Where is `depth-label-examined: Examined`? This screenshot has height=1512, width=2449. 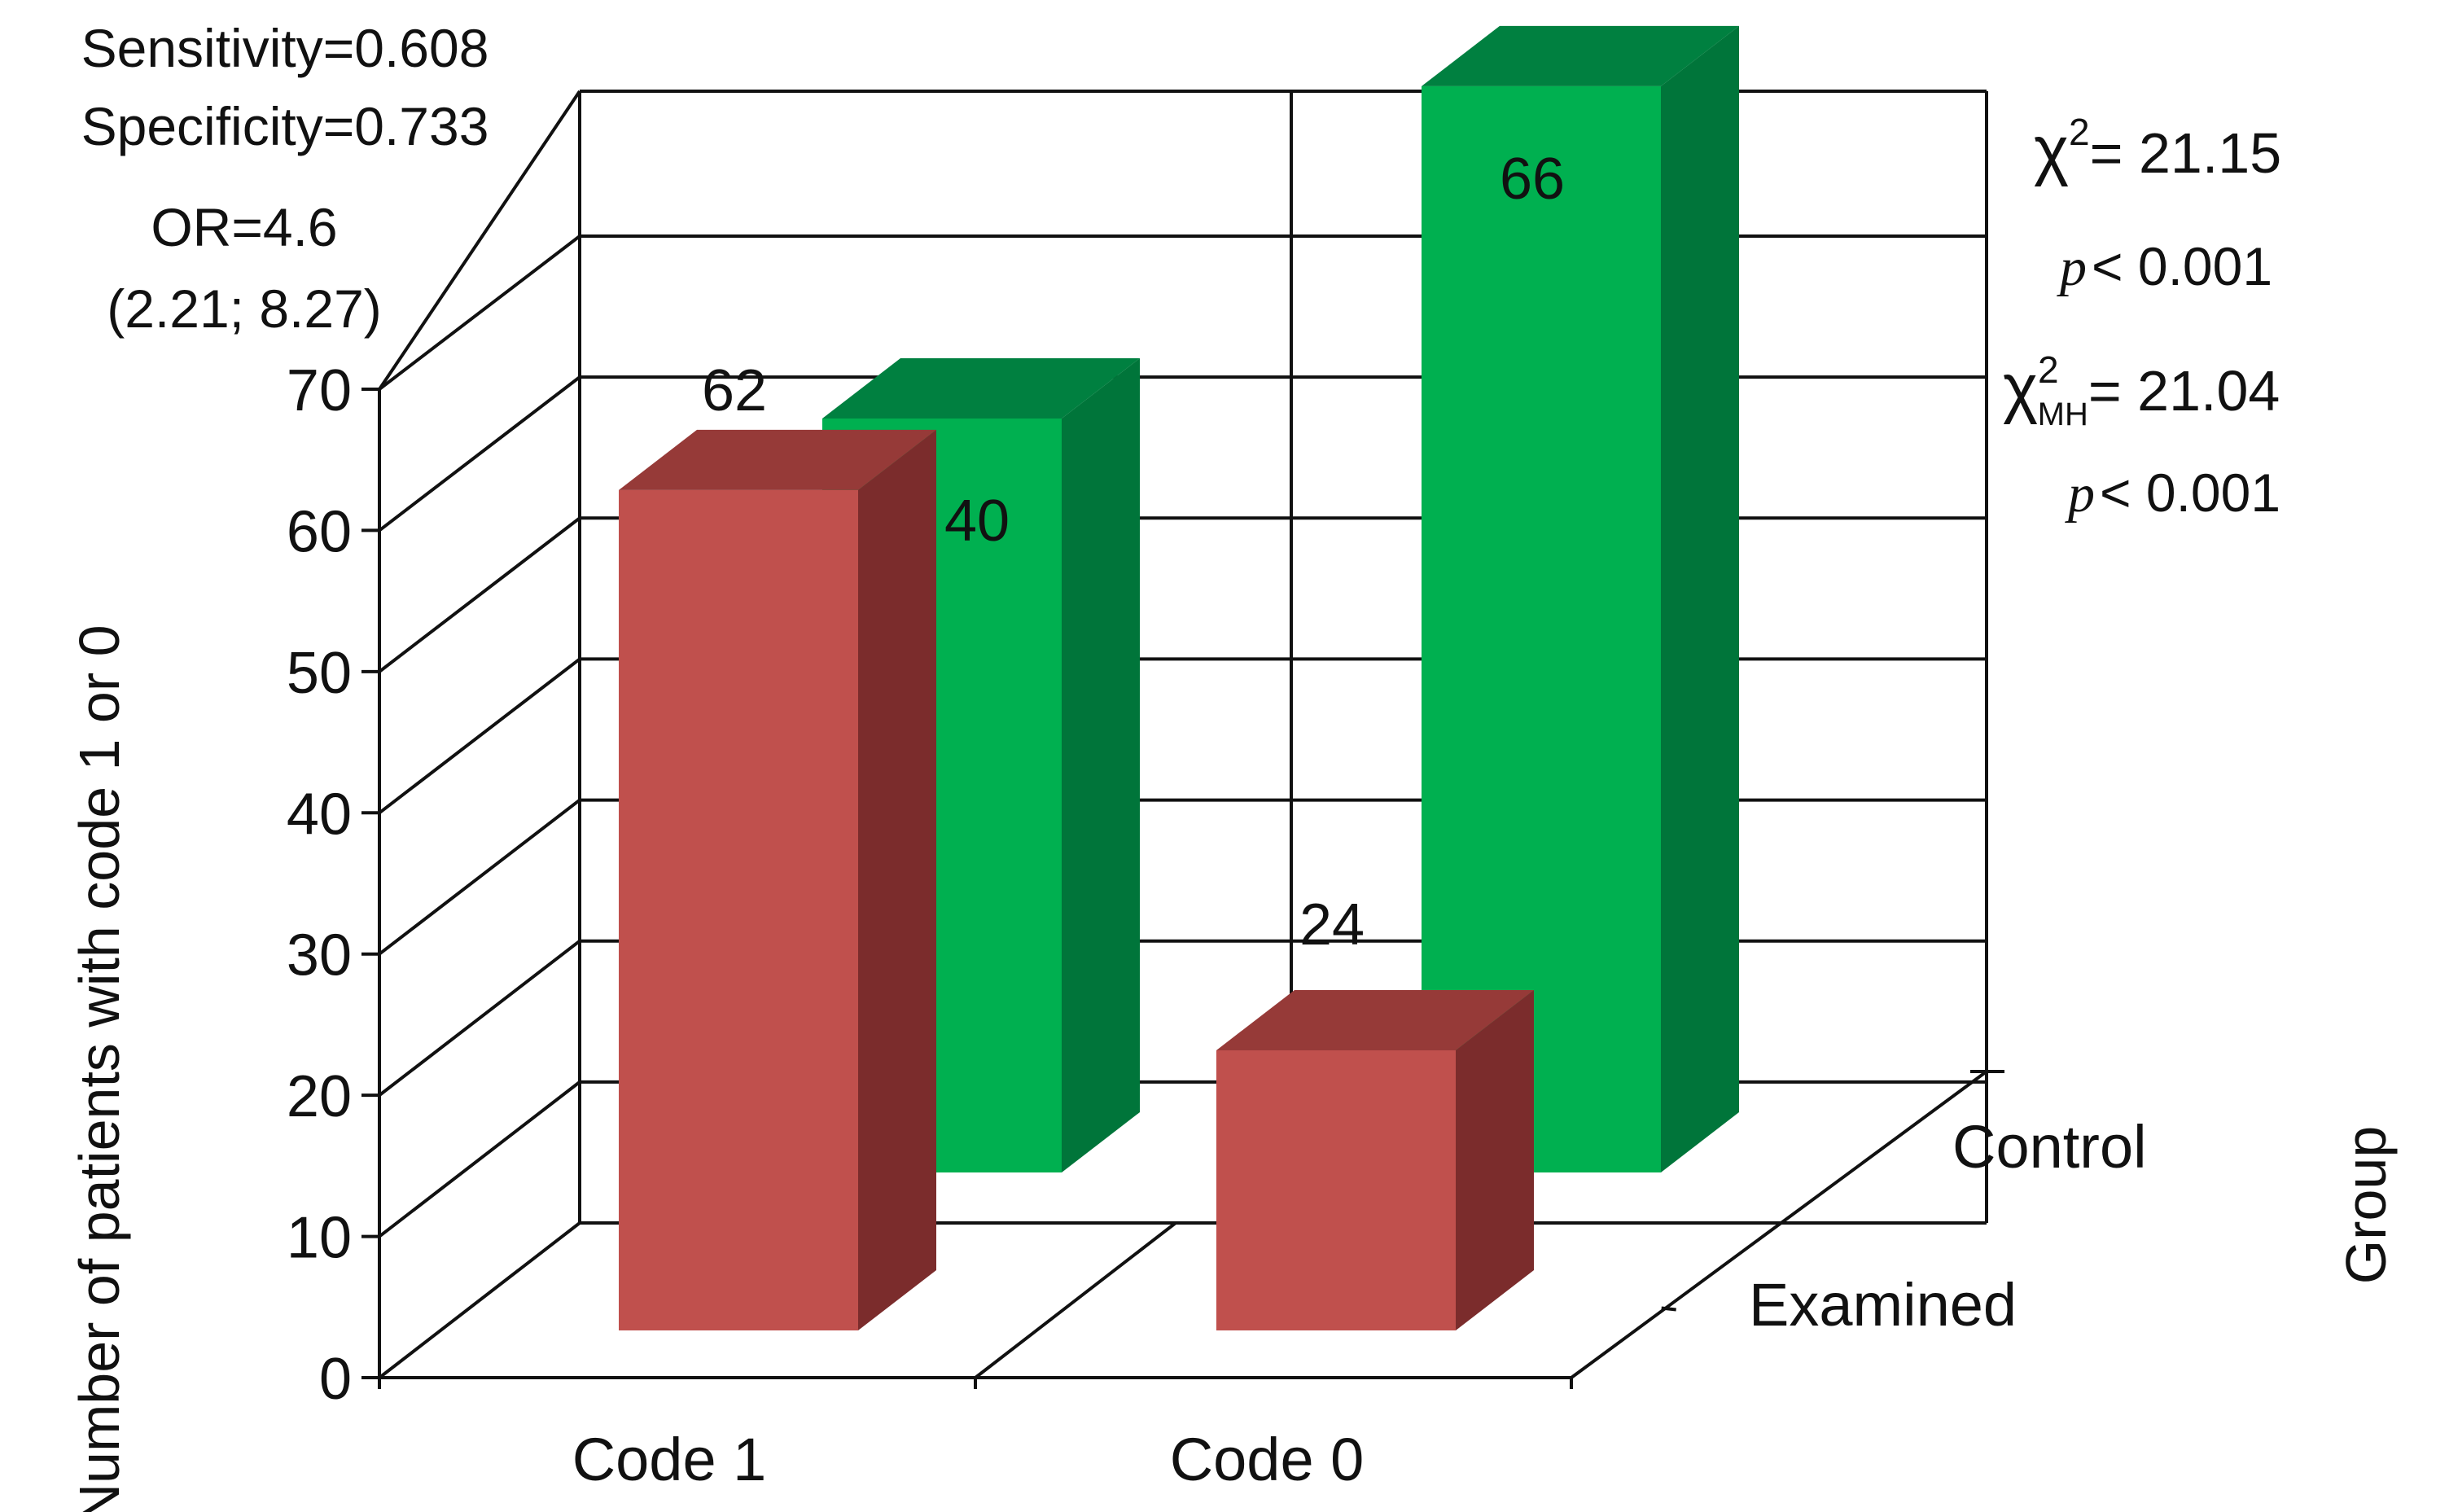
depth-label-examined: Examined is located at coordinates (1883, 1305).